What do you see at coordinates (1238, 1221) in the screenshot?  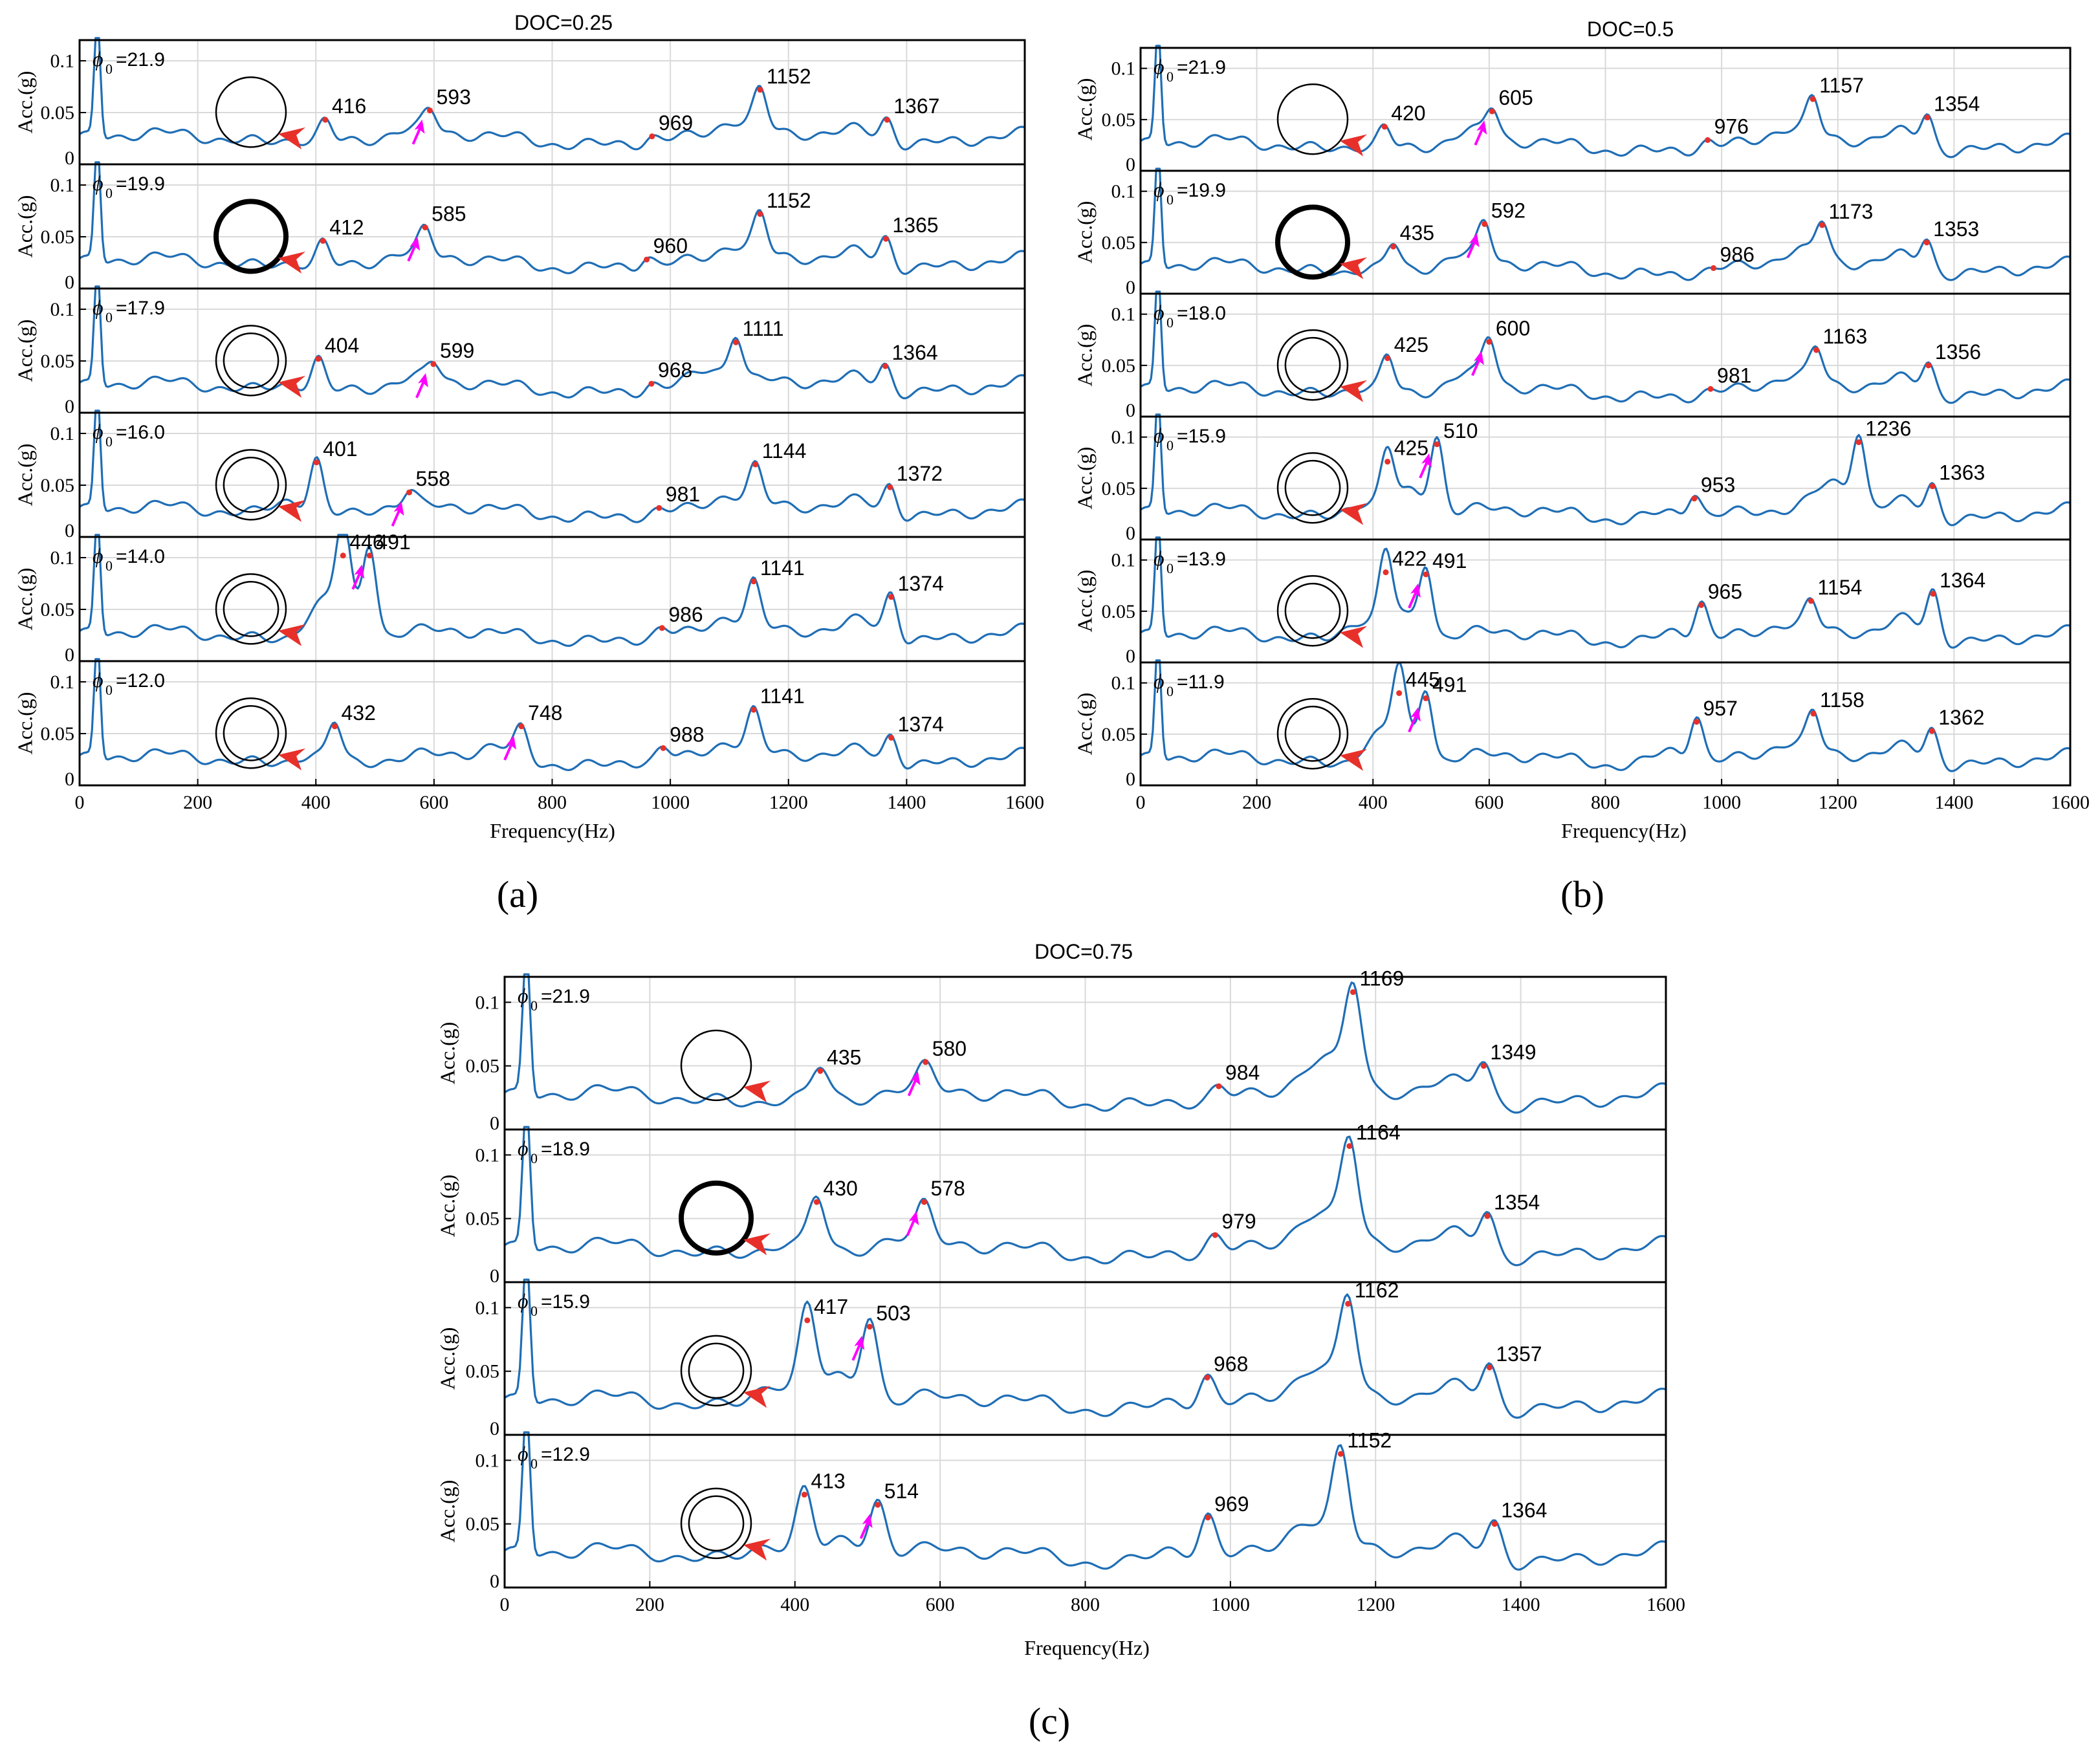 I see `peak-label: 979` at bounding box center [1238, 1221].